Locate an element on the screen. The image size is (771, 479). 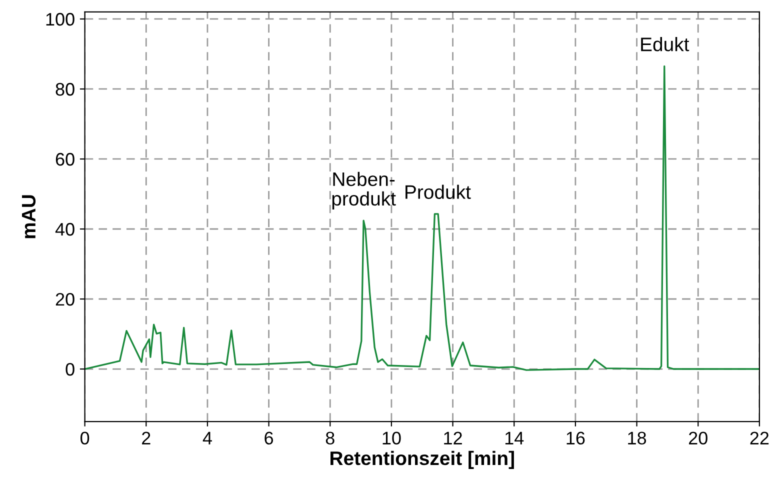
x-tick-label: 14 is located at coordinates (514, 438).